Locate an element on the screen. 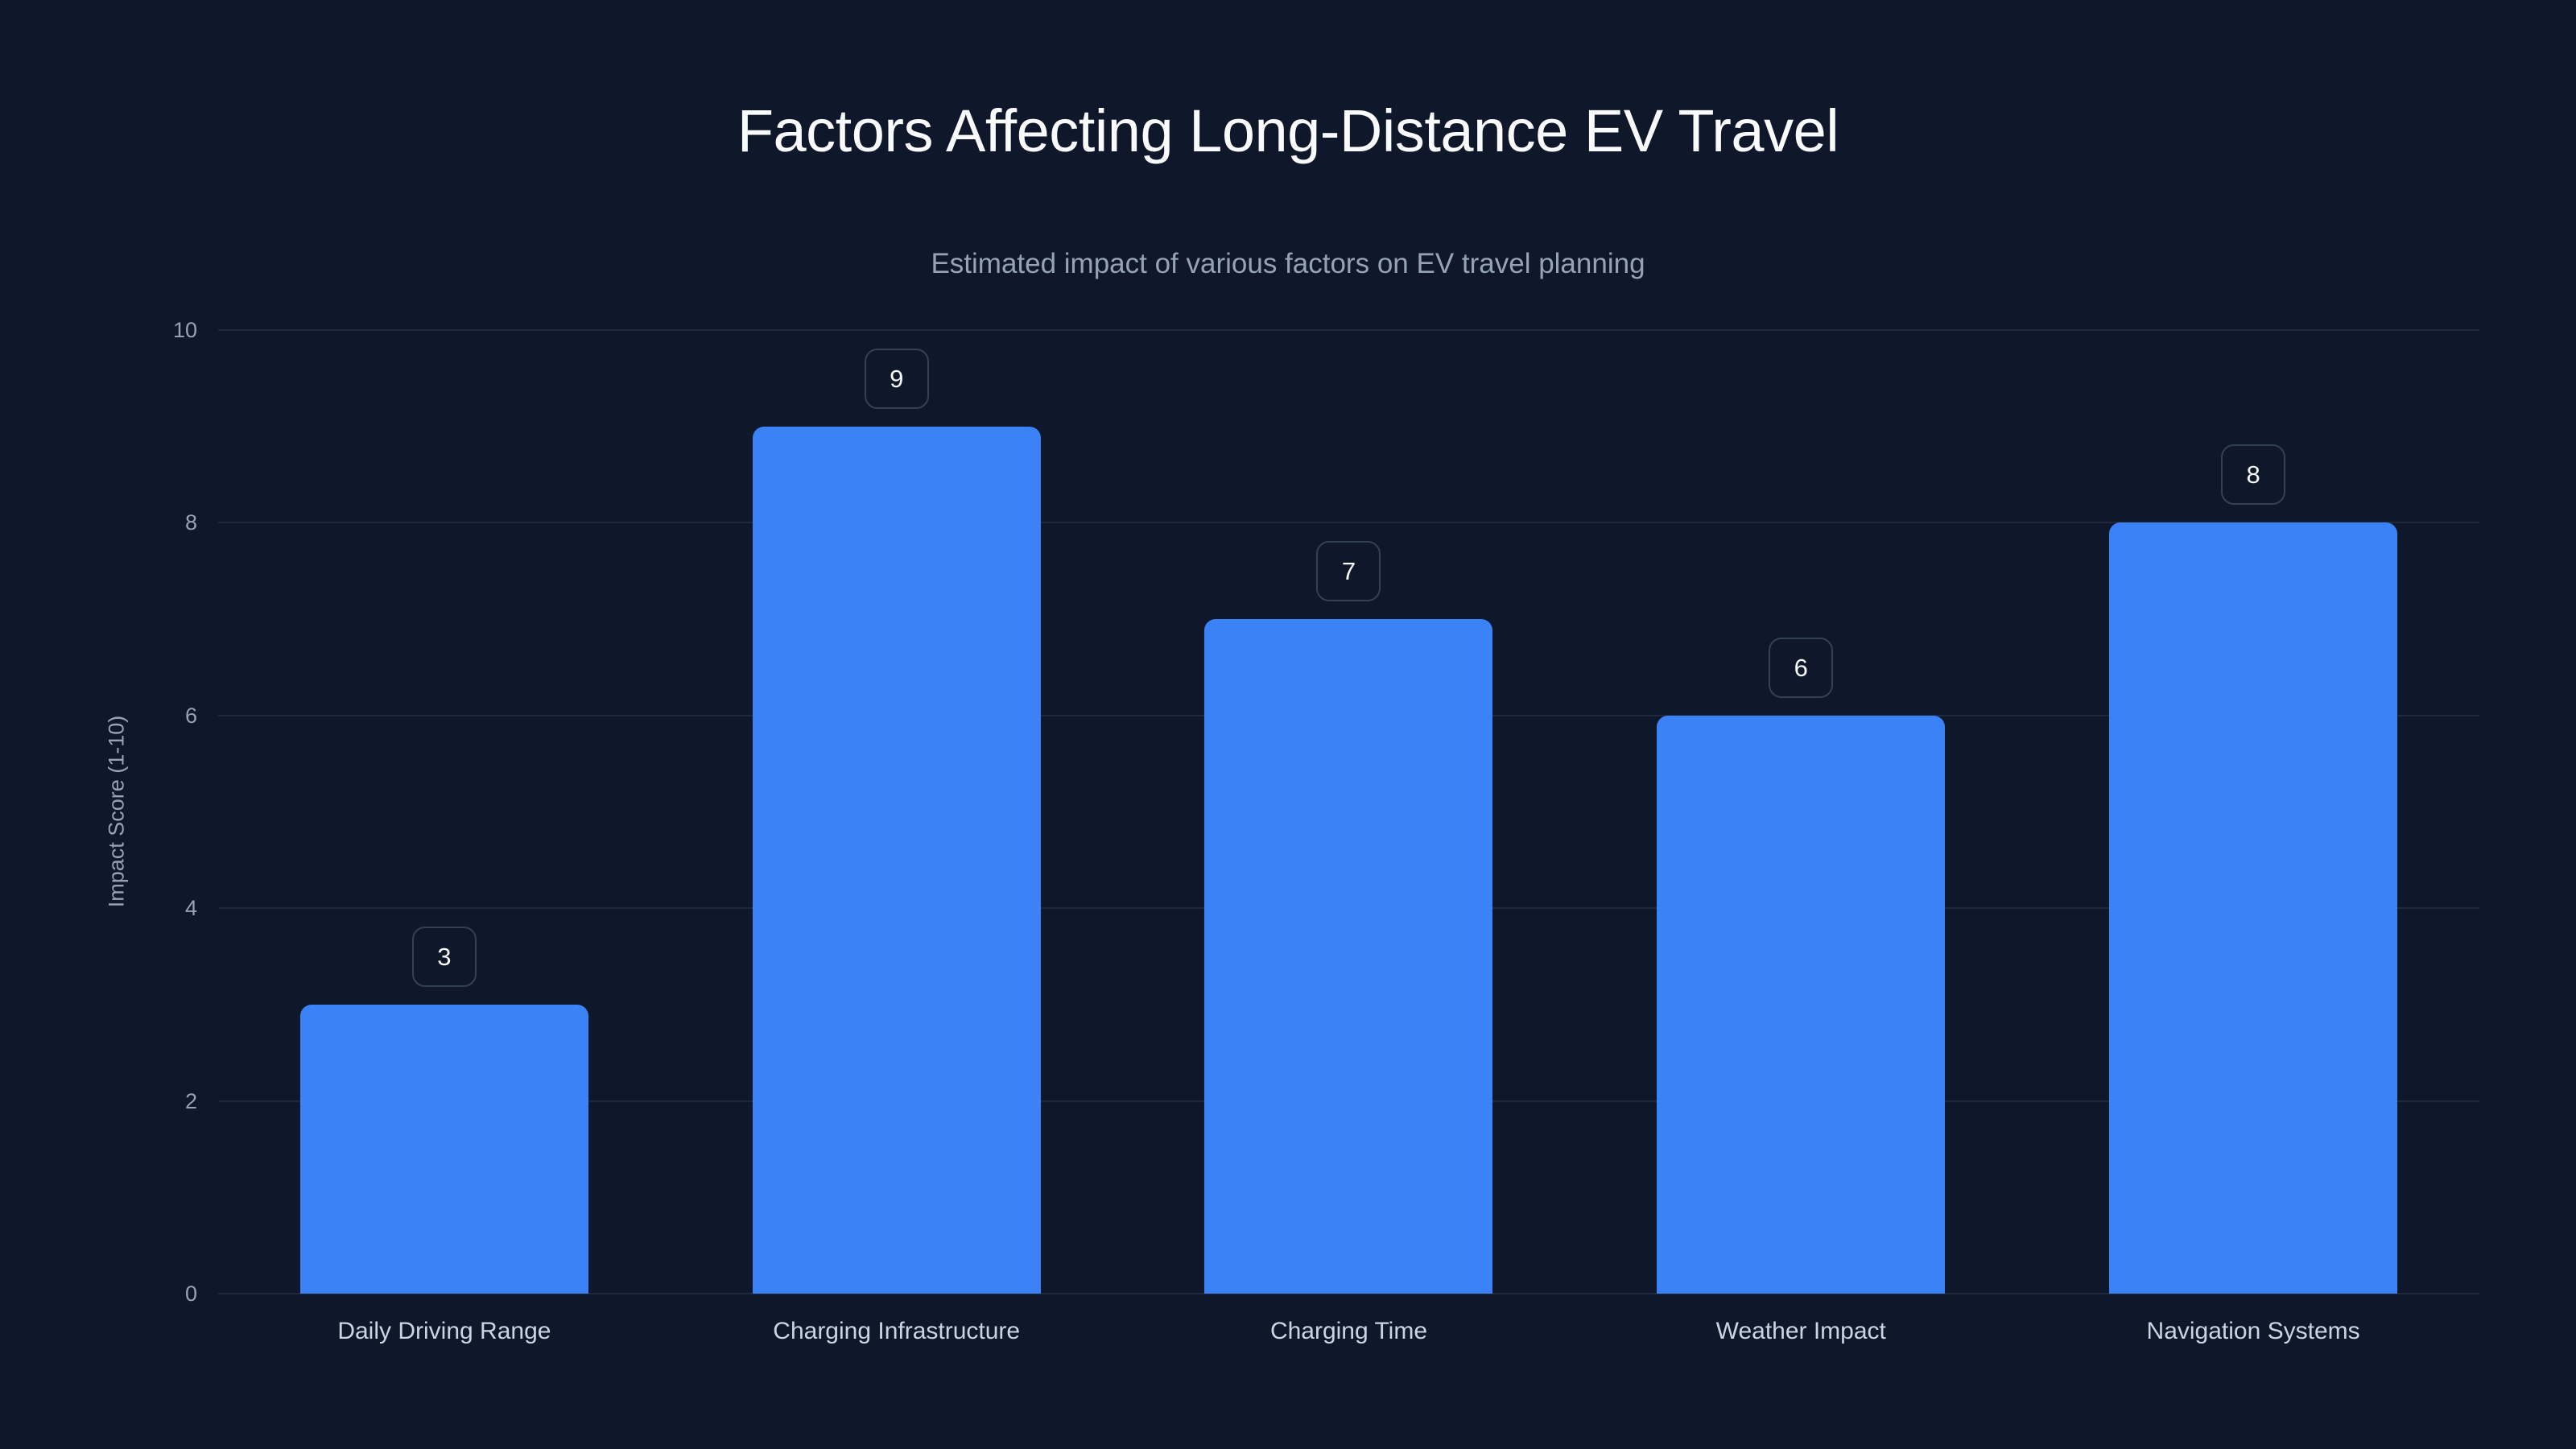 This screenshot has width=2576, height=1449. value-label-badge: 9 is located at coordinates (896, 378).